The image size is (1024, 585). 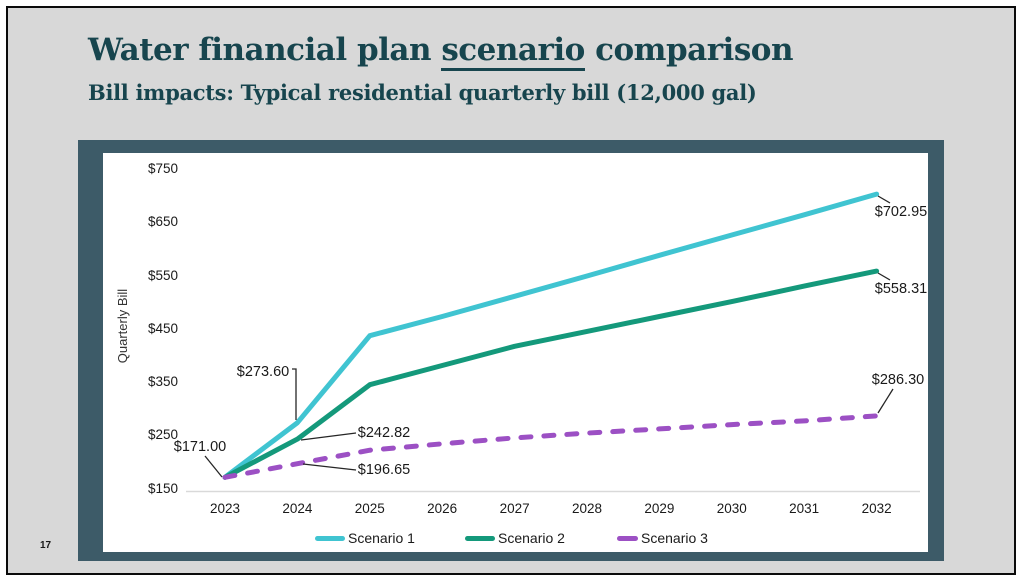 What do you see at coordinates (688, 50) in the screenshot?
I see `page-title-suffix: comparison` at bounding box center [688, 50].